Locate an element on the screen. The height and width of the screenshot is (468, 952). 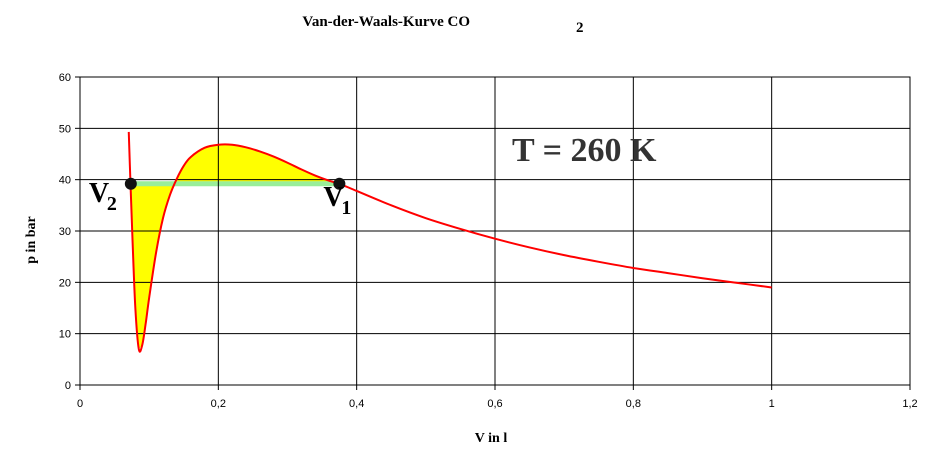
x-tick-label: 1 is located at coordinates (772, 404).